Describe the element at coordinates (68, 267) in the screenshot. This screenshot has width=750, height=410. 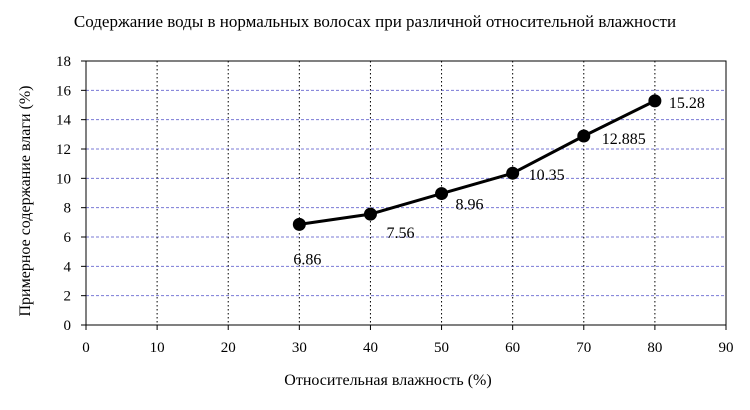
I see `y-tick-label: 4` at that location.